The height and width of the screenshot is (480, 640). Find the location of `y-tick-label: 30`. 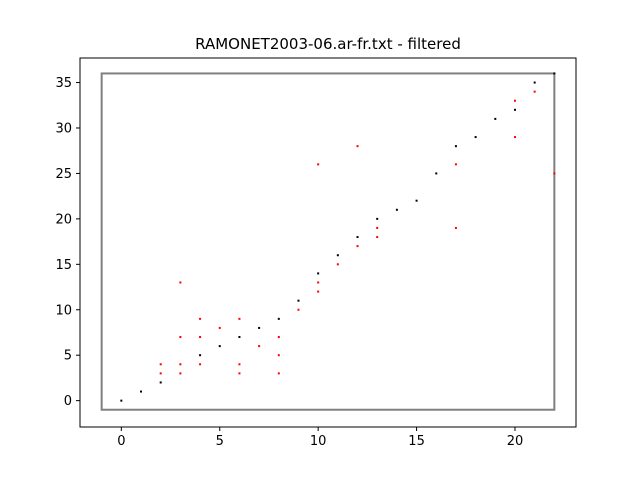

y-tick-label: 30 is located at coordinates (63, 128).